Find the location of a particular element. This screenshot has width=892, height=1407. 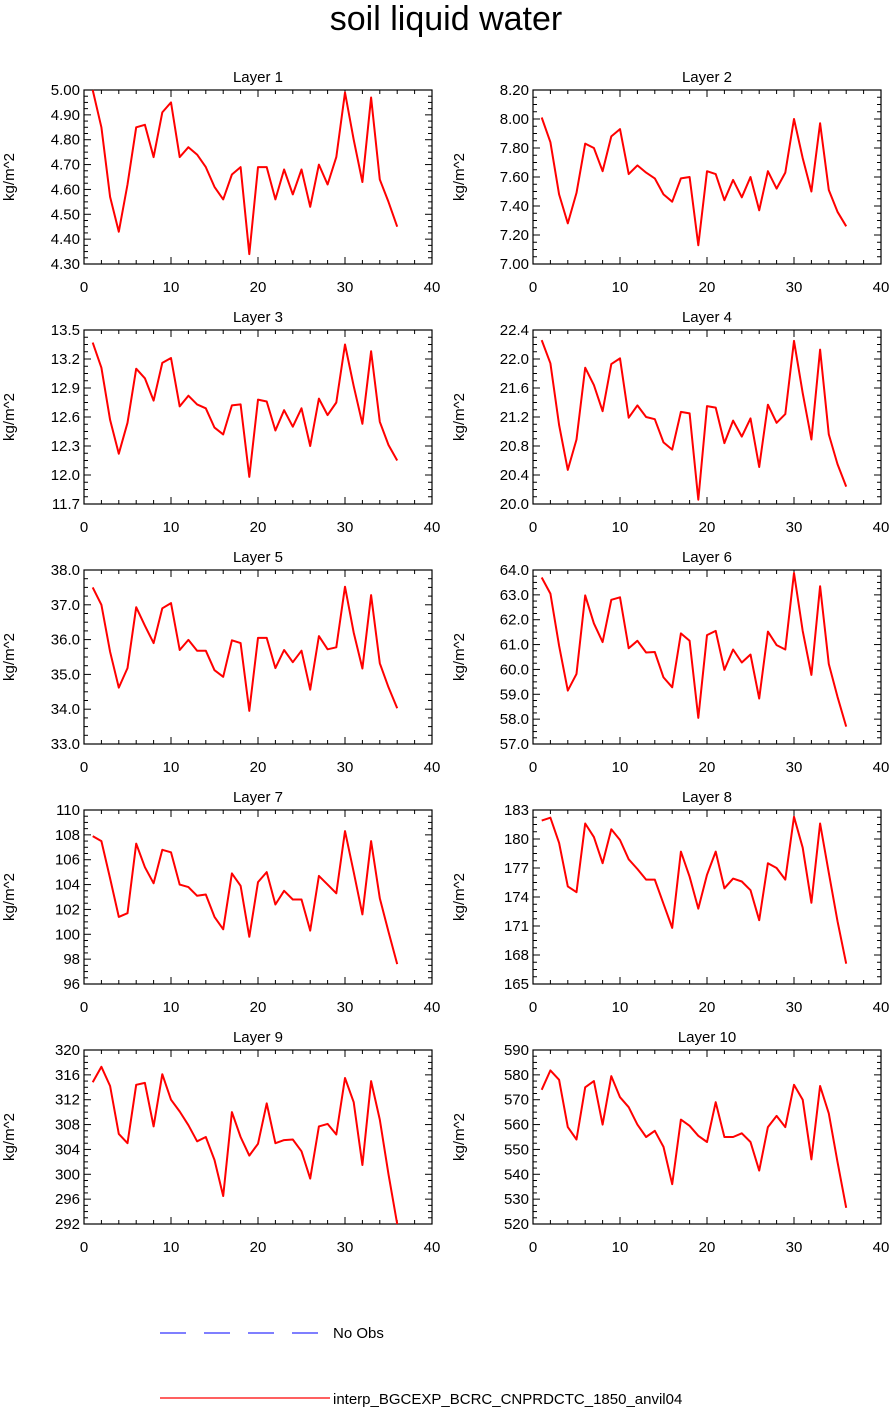

panel-title: Layer 6 is located at coordinates (707, 557).